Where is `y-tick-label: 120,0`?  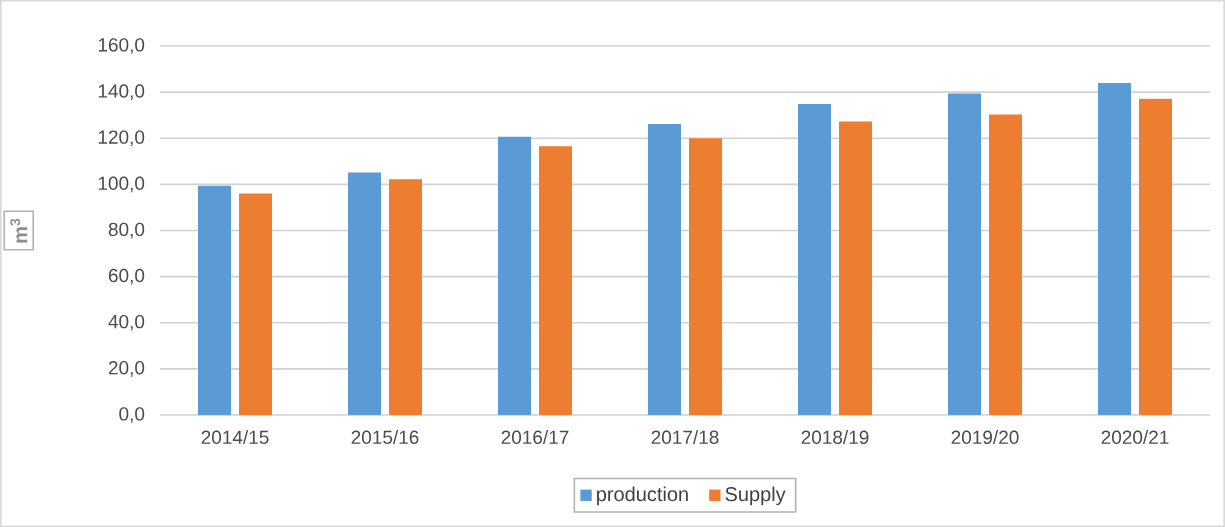 y-tick-label: 120,0 is located at coordinates (121, 138).